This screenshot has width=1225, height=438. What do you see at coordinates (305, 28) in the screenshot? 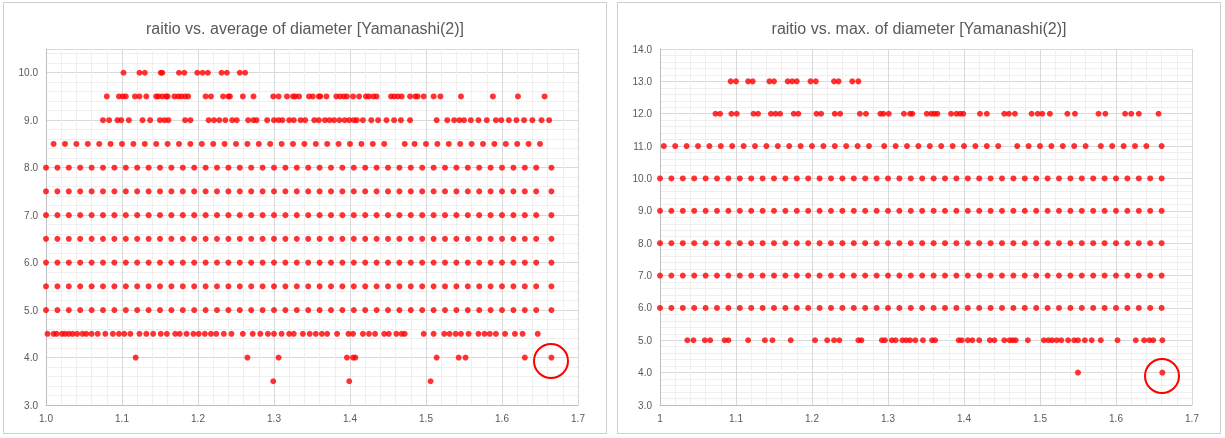
I see `chart-title: raitio vs. average of diameter [Yamanashi(2)]` at bounding box center [305, 28].